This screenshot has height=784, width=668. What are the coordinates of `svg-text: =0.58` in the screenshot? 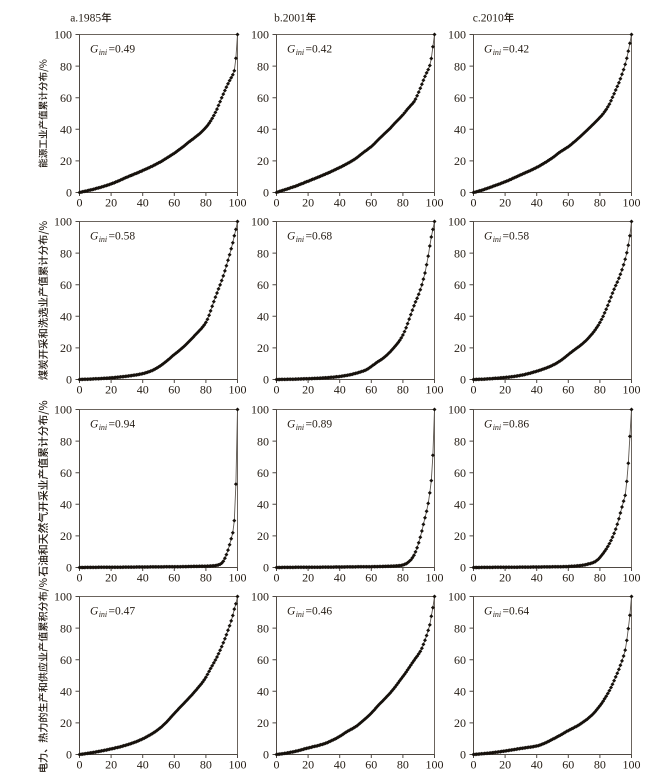 It's located at (516, 236).